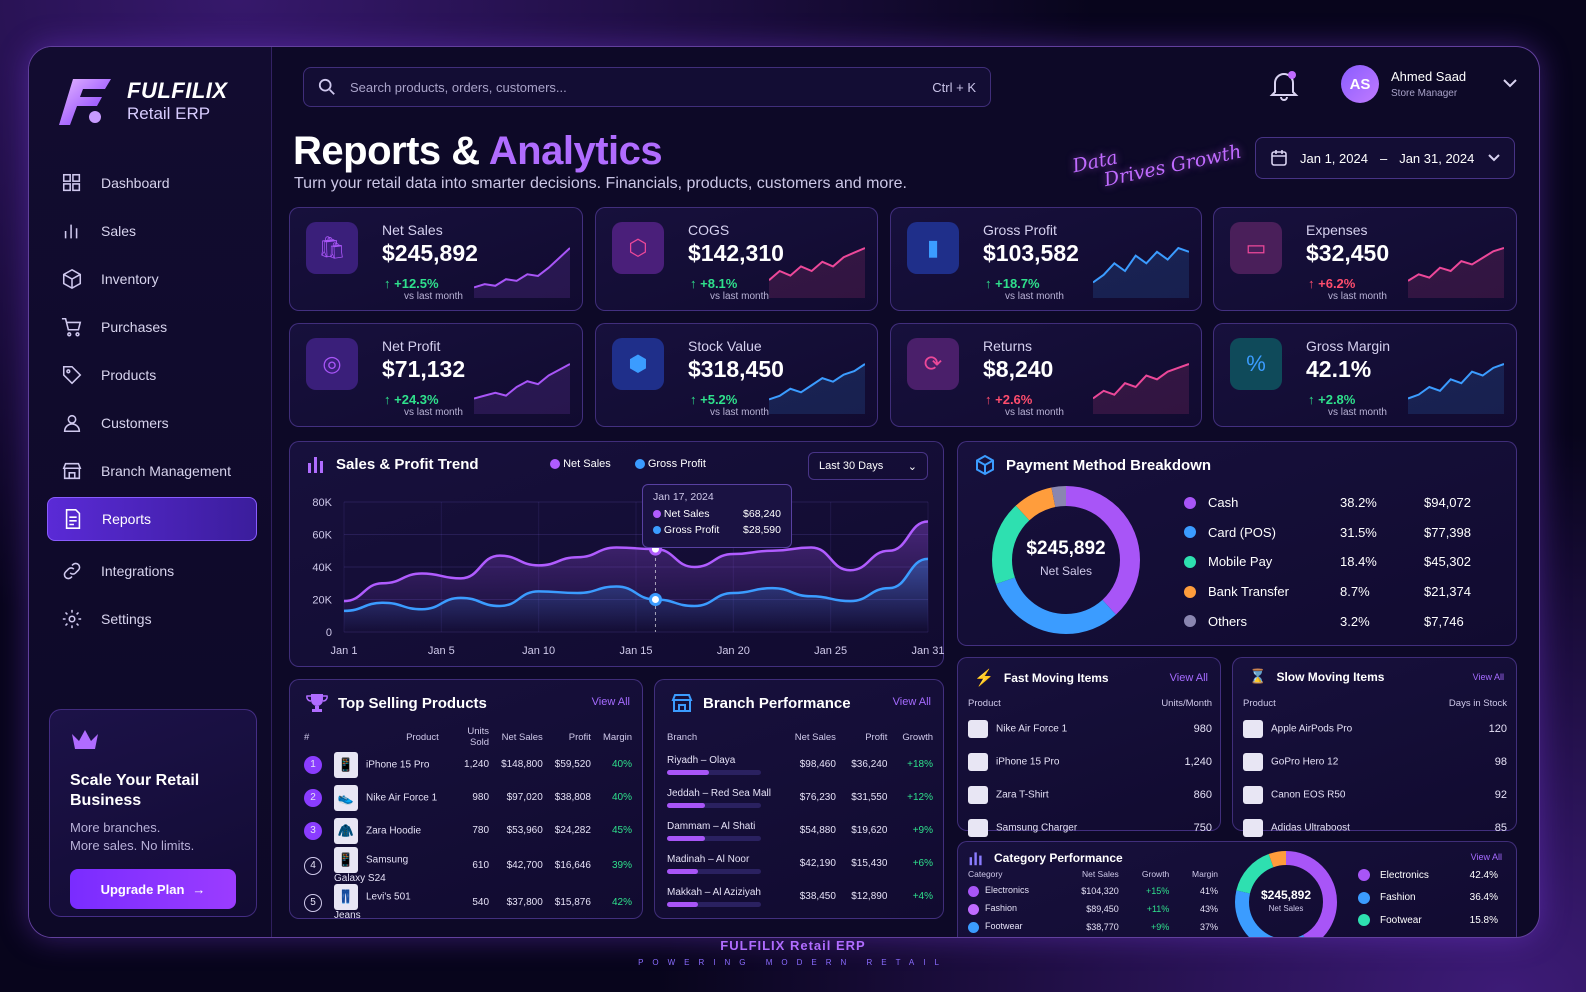 The width and height of the screenshot is (1586, 992). What do you see at coordinates (130, 279) in the screenshot?
I see `sidebar-item-label: Inventory` at bounding box center [130, 279].